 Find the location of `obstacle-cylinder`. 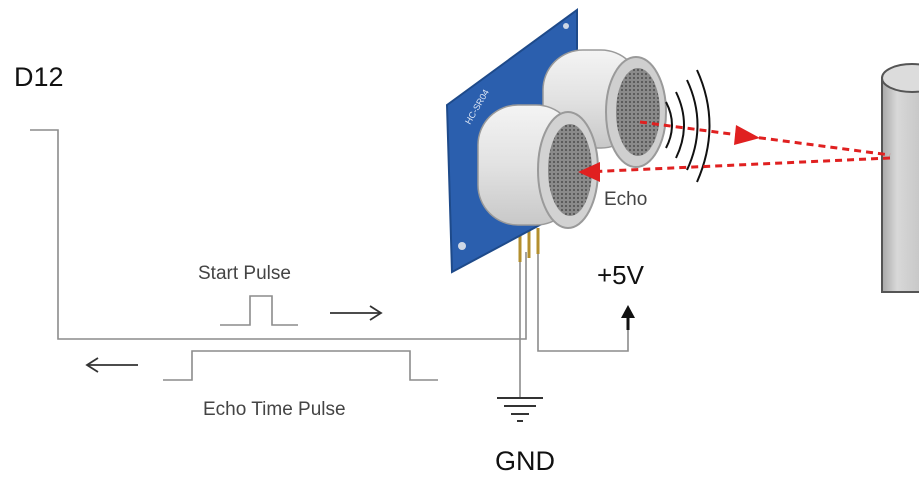

obstacle-cylinder is located at coordinates (900, 178).